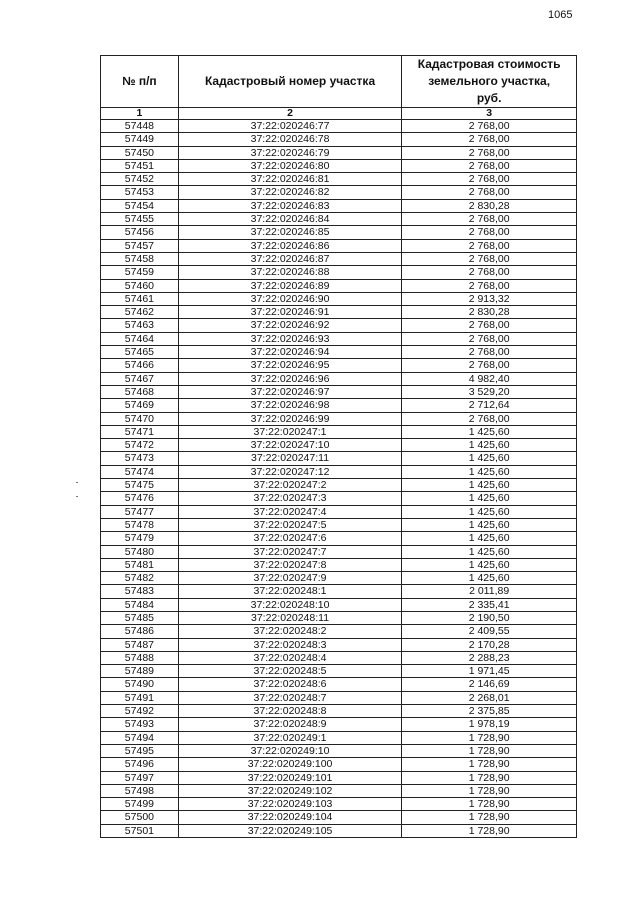 This screenshot has width=640, height=905. I want to click on table-row: 57465 37:22:020246:94 2 768,00, so click(338, 352).